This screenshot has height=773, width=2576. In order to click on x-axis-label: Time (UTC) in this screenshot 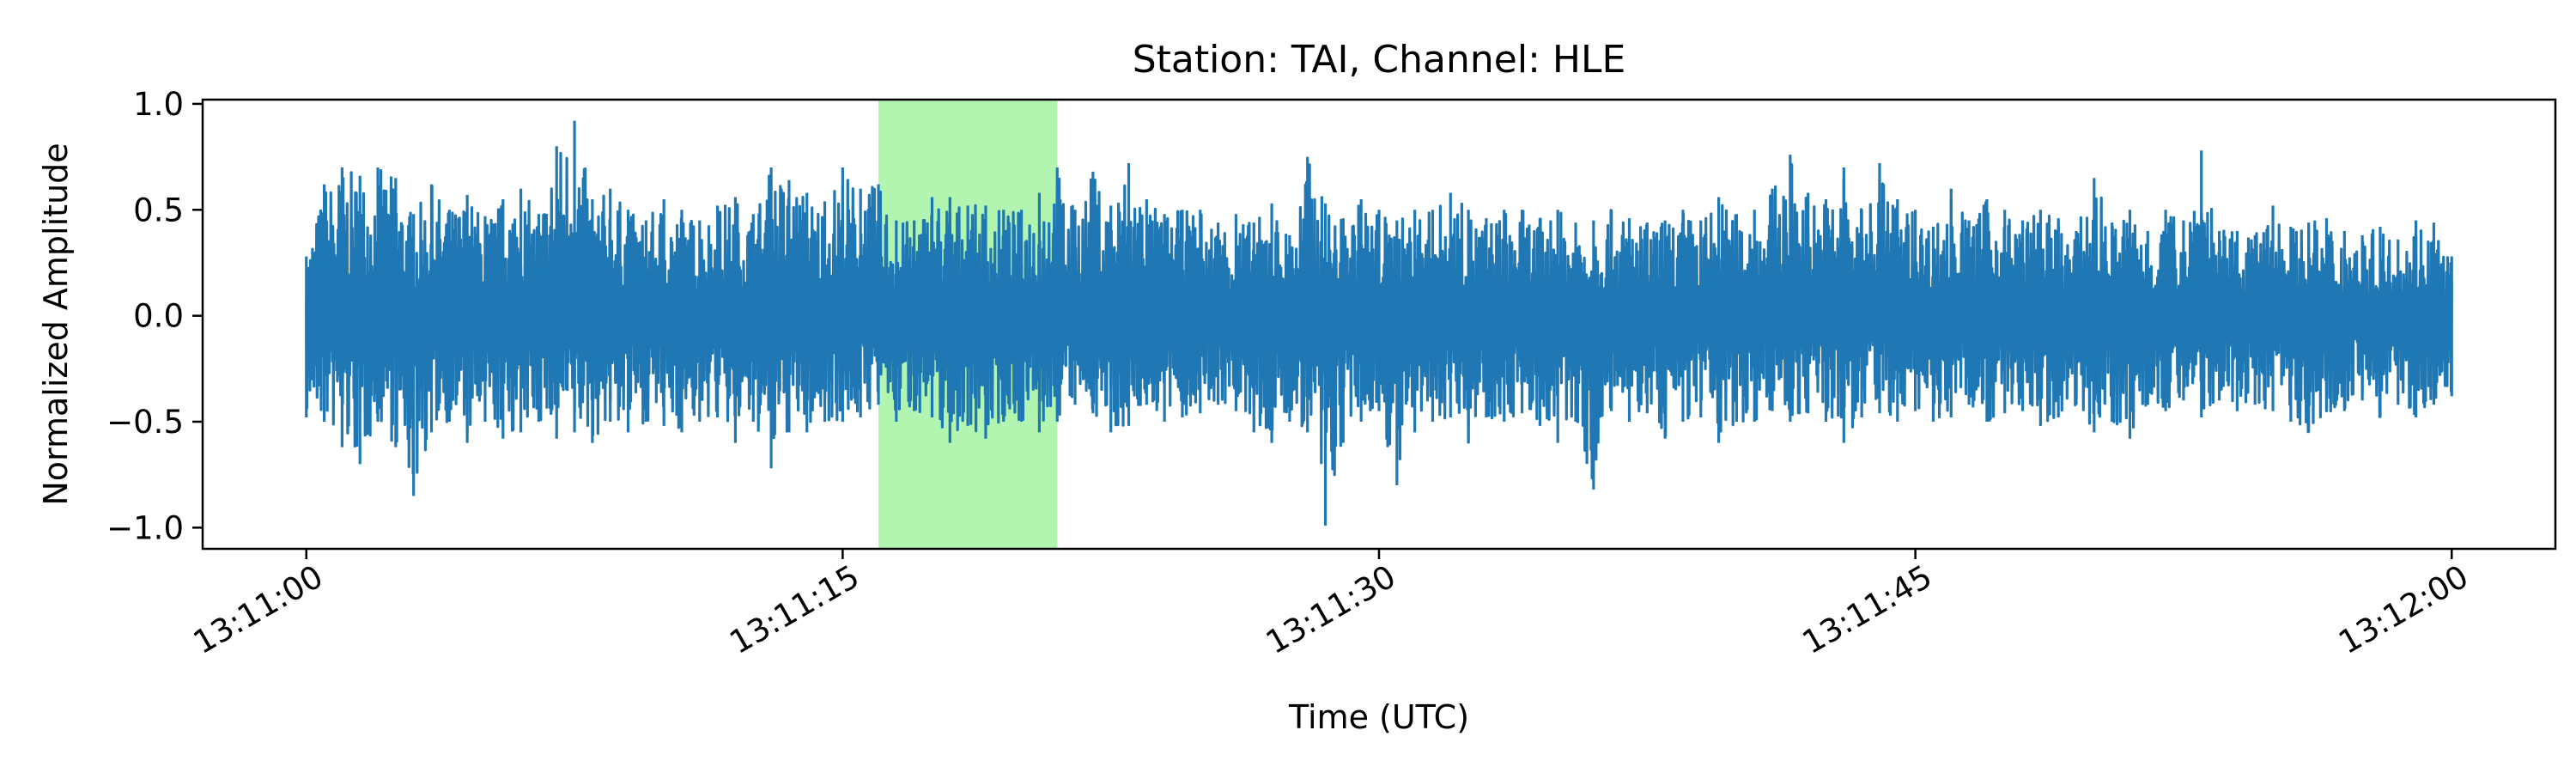, I will do `click(1378, 717)`.